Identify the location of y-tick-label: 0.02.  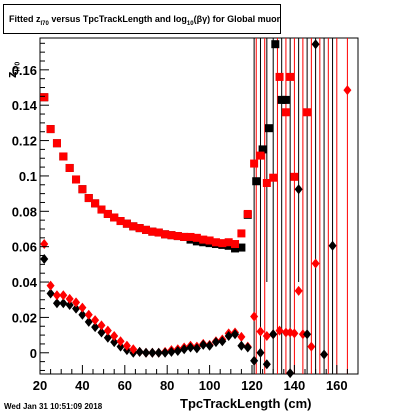
(24, 317).